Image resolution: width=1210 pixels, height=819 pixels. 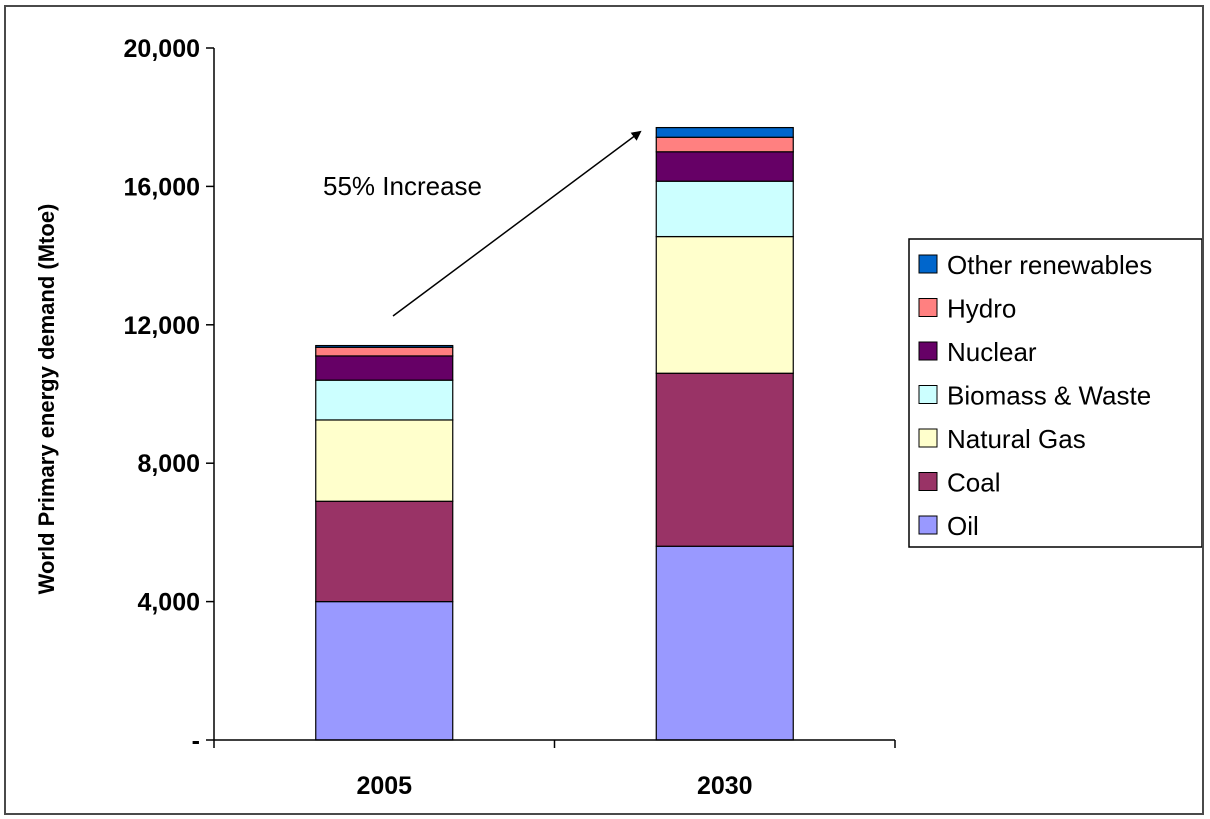 What do you see at coordinates (517, 223) in the screenshot?
I see `increase-arrow` at bounding box center [517, 223].